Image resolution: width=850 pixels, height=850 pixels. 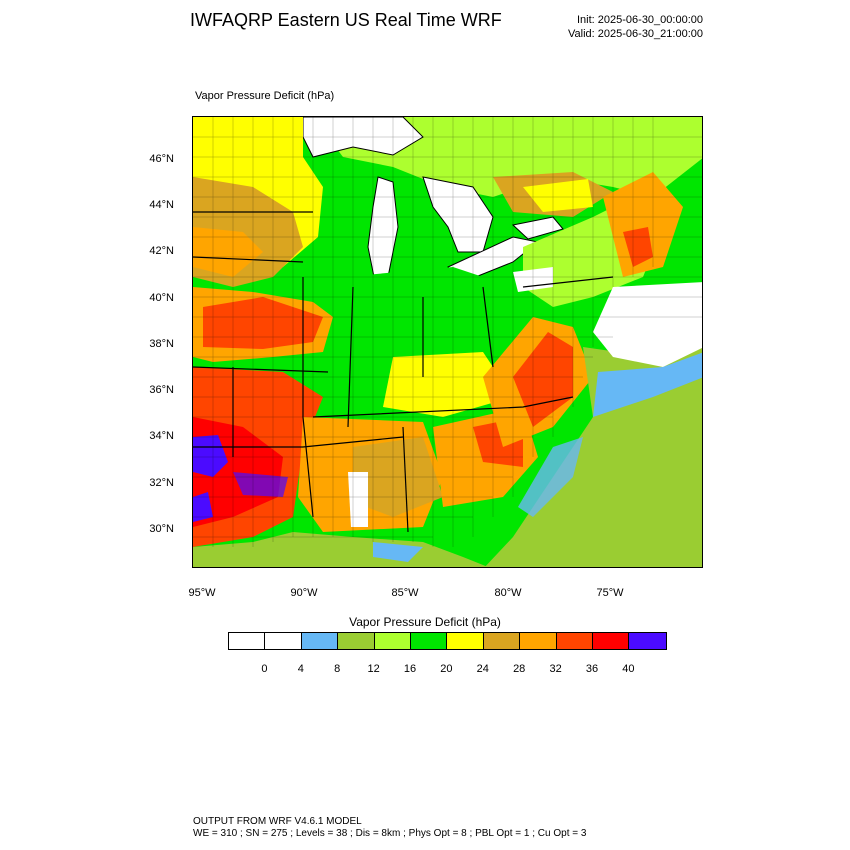 I want to click on lon-label-85: 85°W, so click(x=405, y=593).